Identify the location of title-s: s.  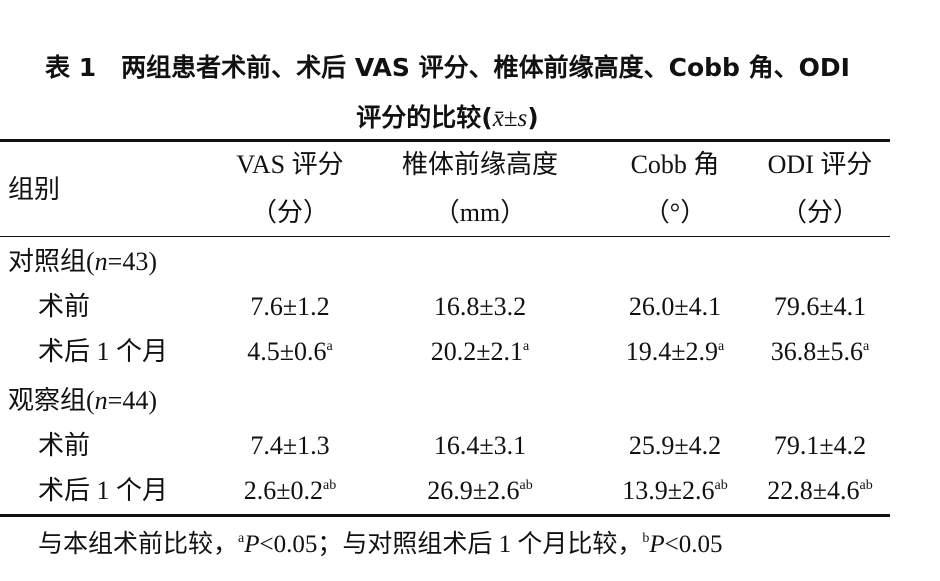
(522, 118).